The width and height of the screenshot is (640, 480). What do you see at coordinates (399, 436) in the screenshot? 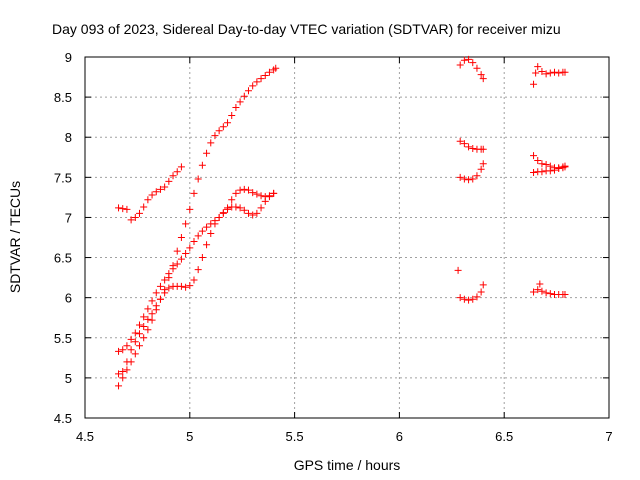
I see `x-tick-label: 6` at bounding box center [399, 436].